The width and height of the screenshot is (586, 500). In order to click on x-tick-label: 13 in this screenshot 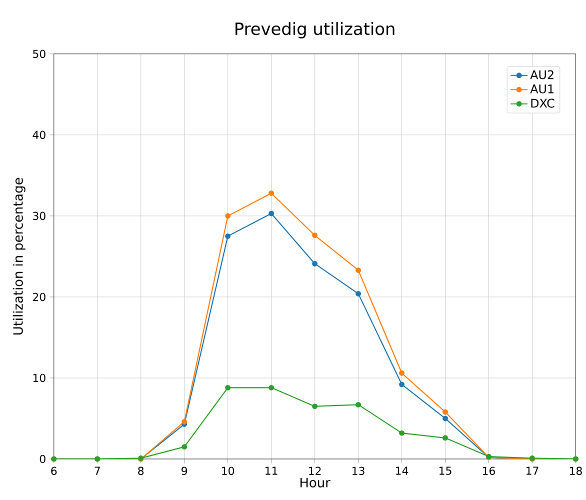, I will do `click(358, 471)`.